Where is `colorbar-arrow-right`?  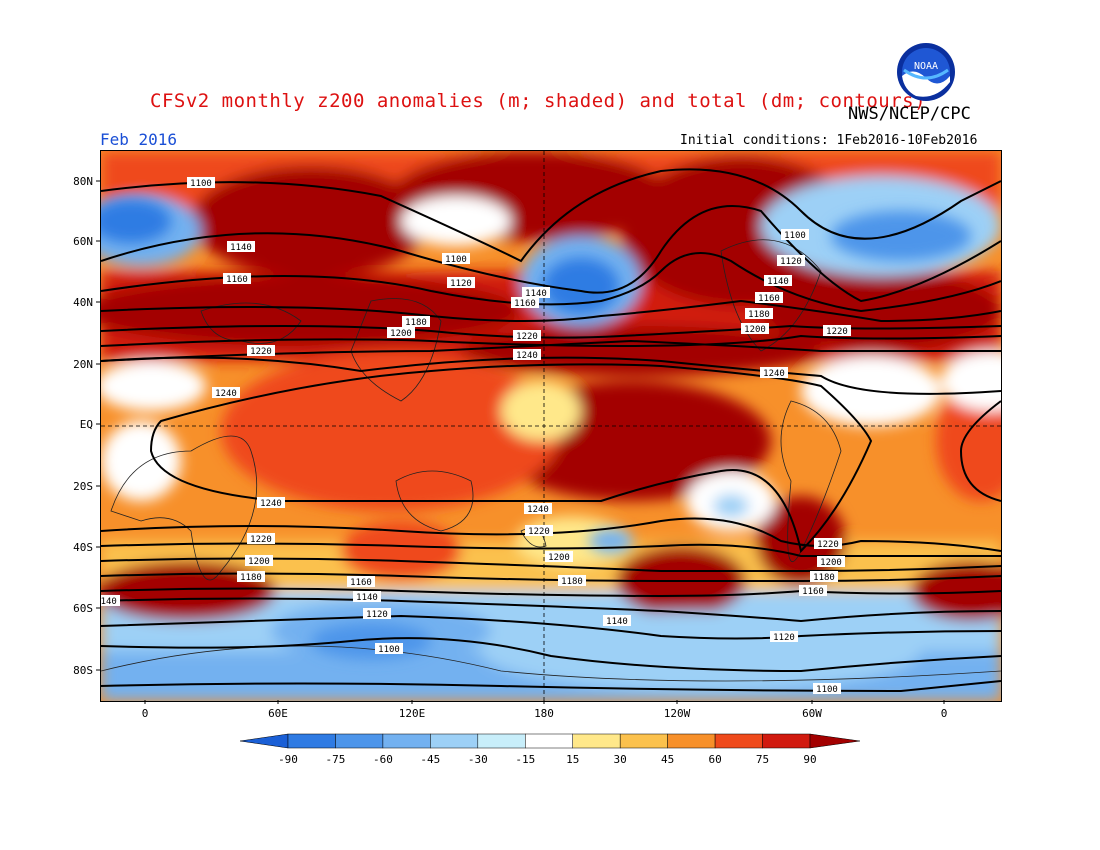
colorbar-arrow-right is located at coordinates (835, 741).